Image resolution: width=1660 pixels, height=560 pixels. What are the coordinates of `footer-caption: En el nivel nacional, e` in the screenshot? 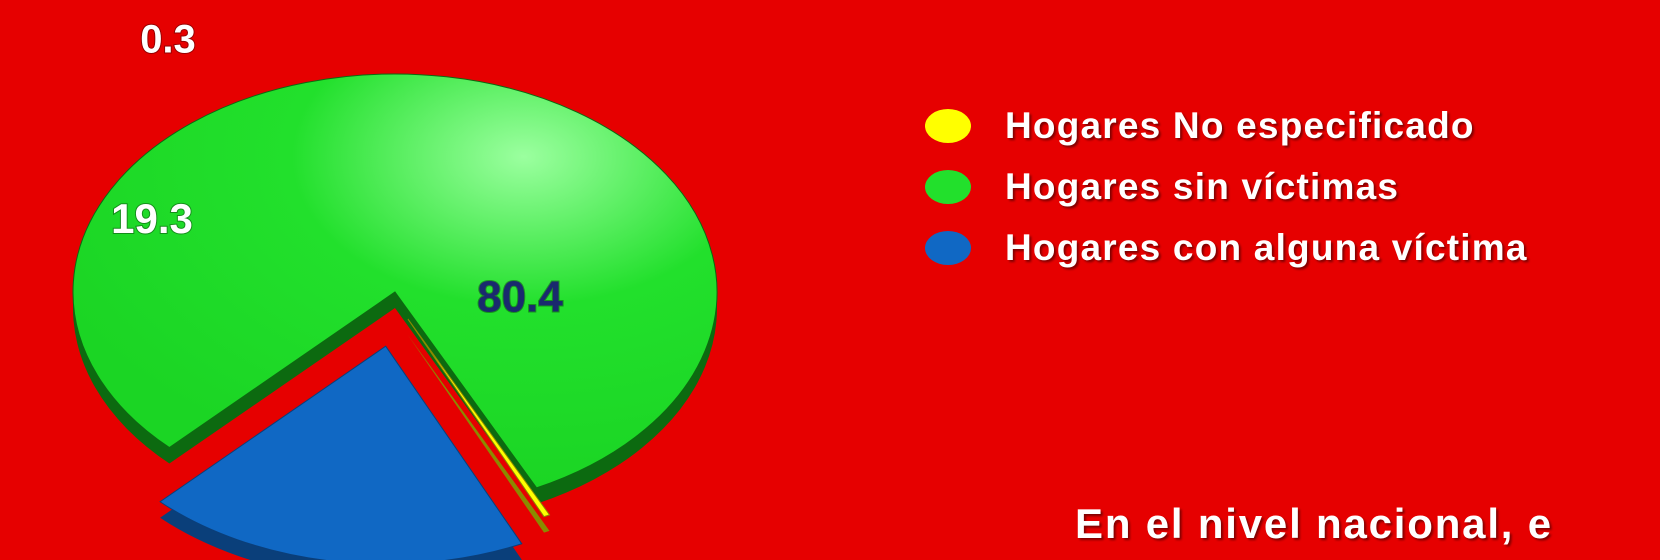 It's located at (1314, 523).